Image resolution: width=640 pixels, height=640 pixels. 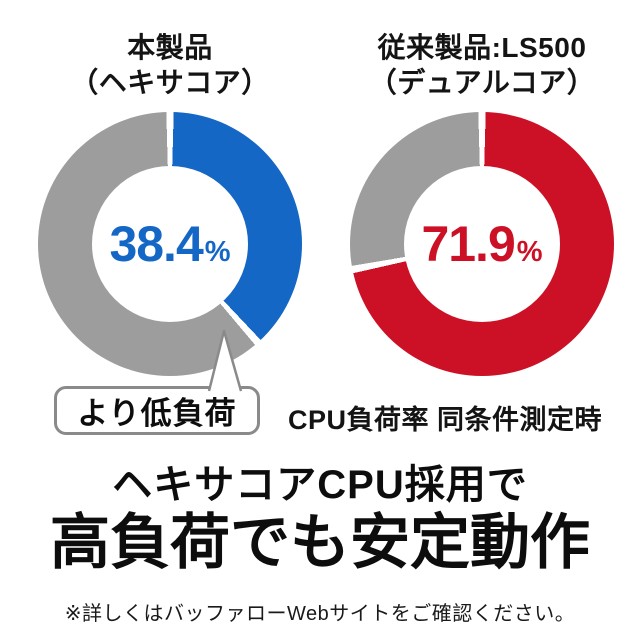 What do you see at coordinates (468, 244) in the screenshot?
I see `percent-number: 71.9` at bounding box center [468, 244].